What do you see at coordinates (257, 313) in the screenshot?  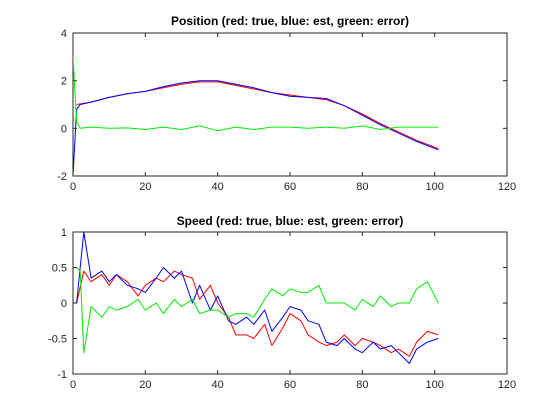 I see `speed-red-line` at bounding box center [257, 313].